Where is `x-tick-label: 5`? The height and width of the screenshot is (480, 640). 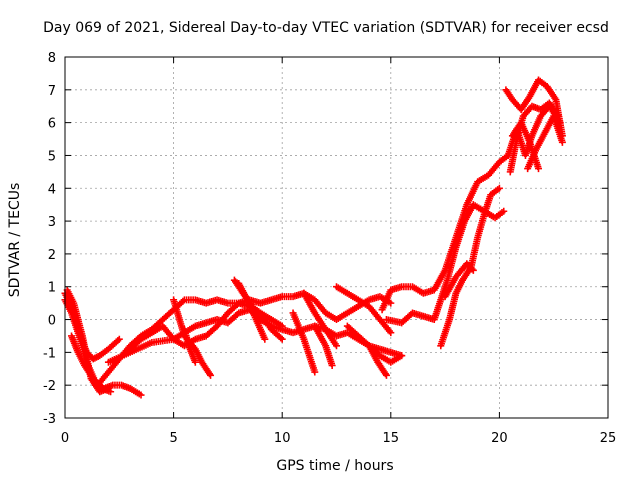
x-tick-label: 5 is located at coordinates (173, 438).